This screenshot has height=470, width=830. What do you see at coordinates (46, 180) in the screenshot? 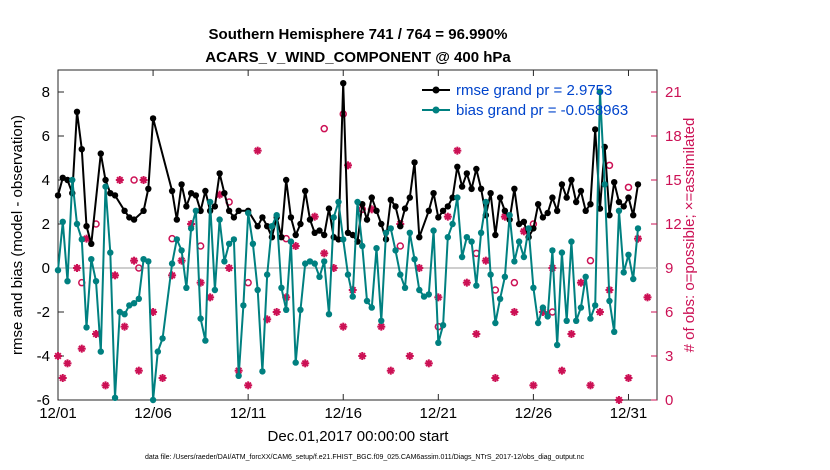
I see `y-tick-label: 4` at bounding box center [46, 180].